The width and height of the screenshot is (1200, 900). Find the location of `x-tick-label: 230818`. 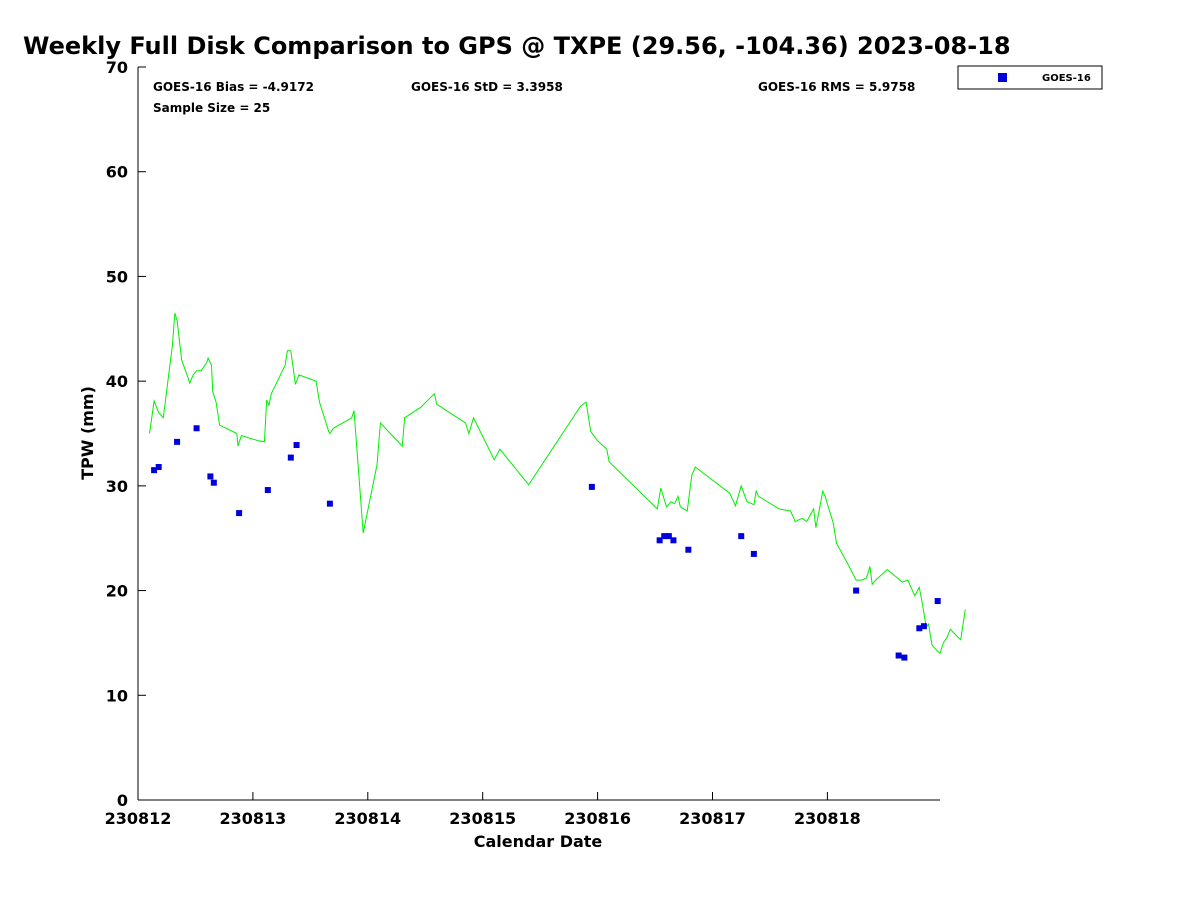

x-tick-label: 230818 is located at coordinates (827, 818).